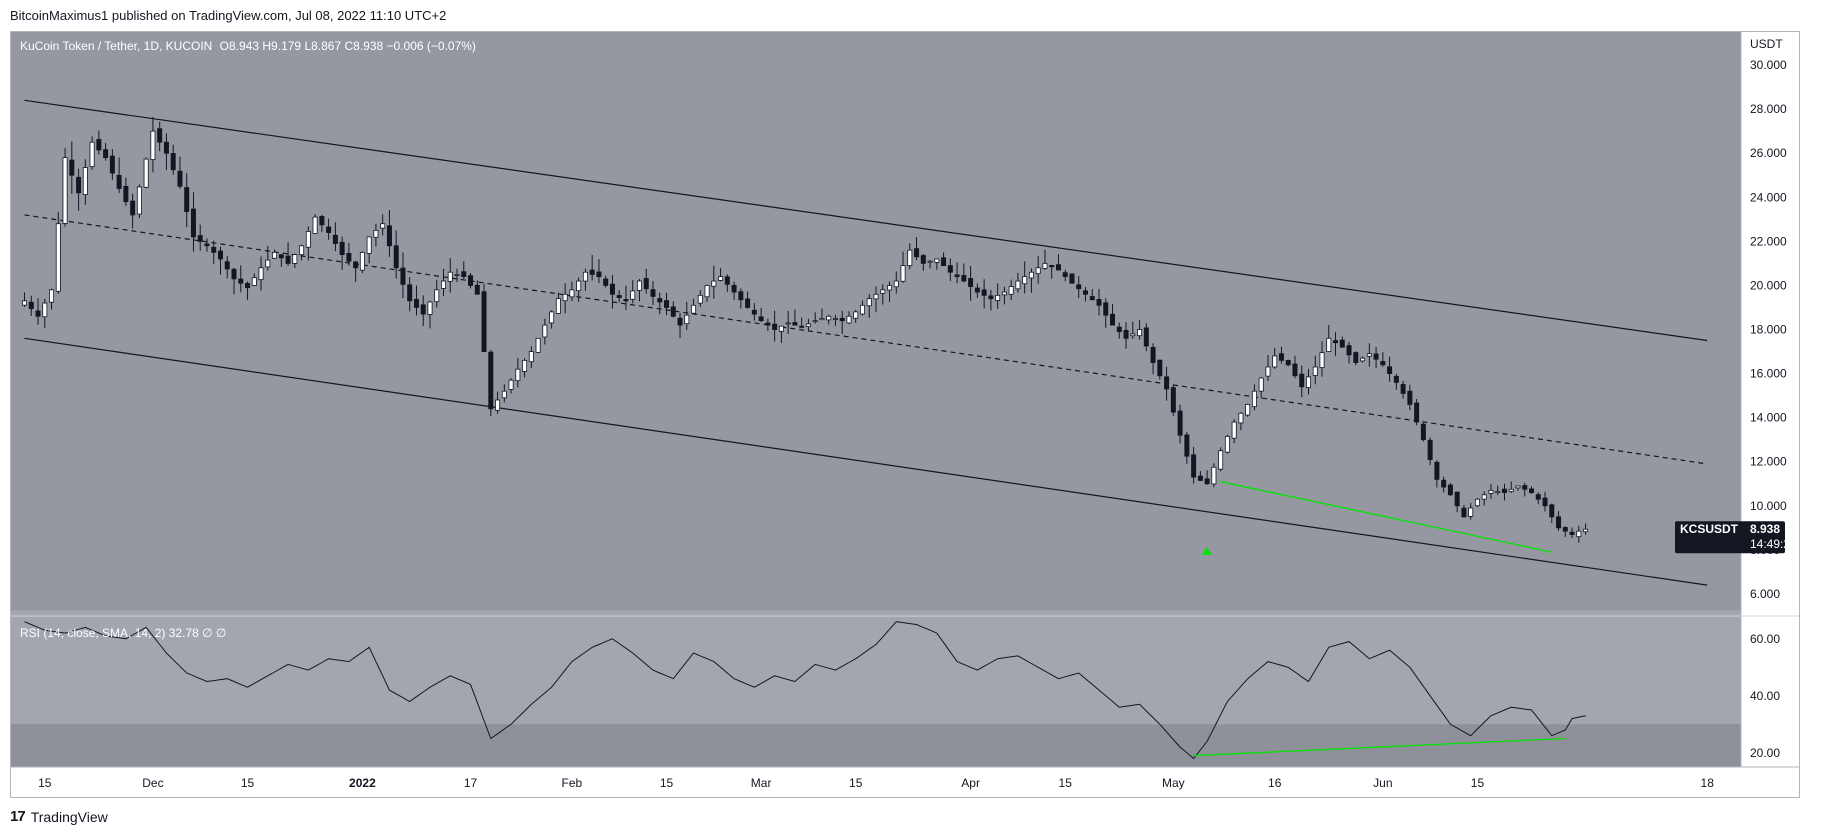  Describe the element at coordinates (1768, 109) in the screenshot. I see `price-tick-label: 28.000` at that location.